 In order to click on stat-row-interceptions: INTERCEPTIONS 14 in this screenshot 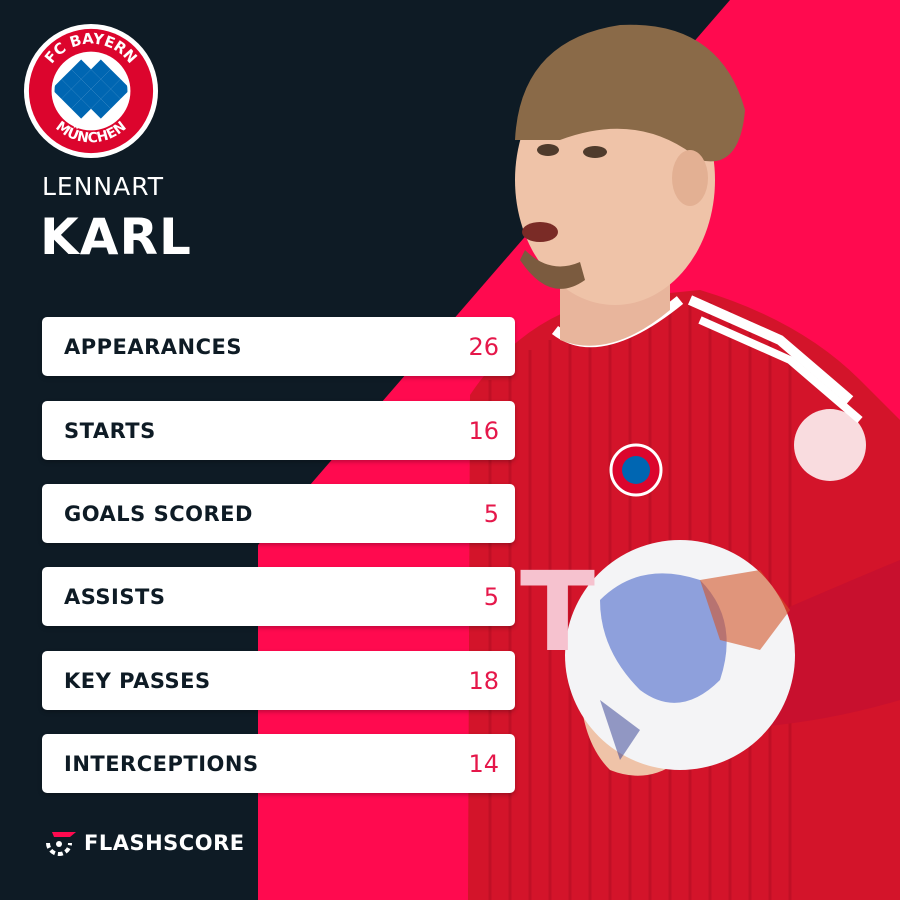, I will do `click(278, 763)`.